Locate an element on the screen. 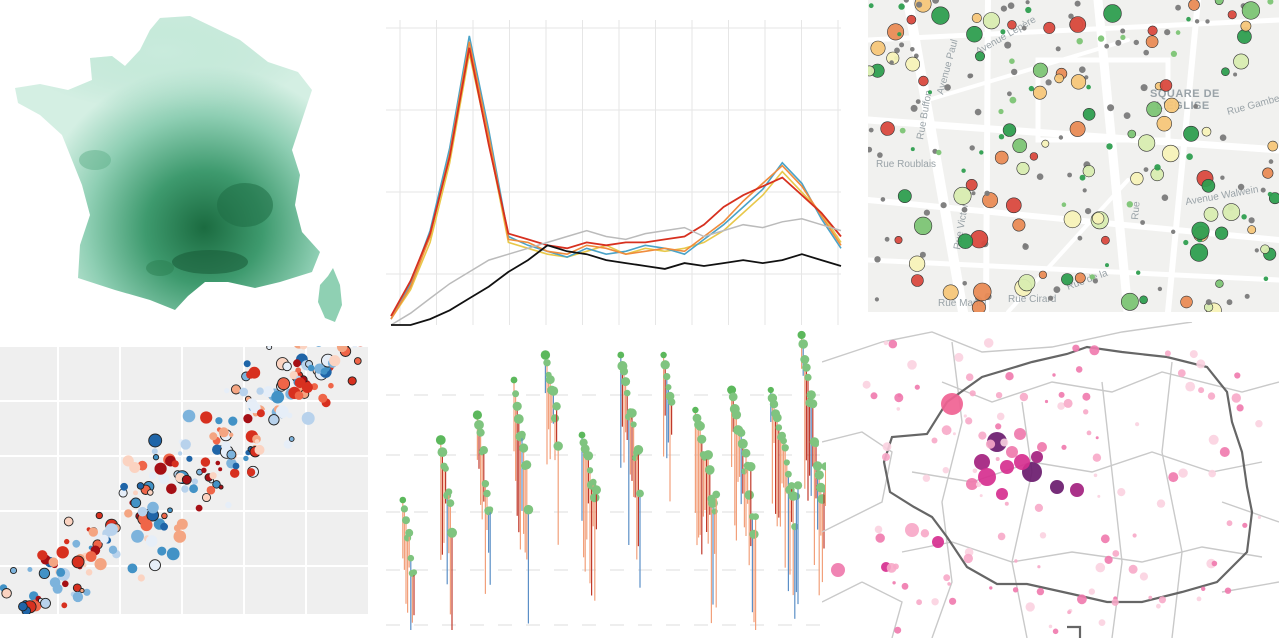  peripherique is located at coordinates (1068, 474).